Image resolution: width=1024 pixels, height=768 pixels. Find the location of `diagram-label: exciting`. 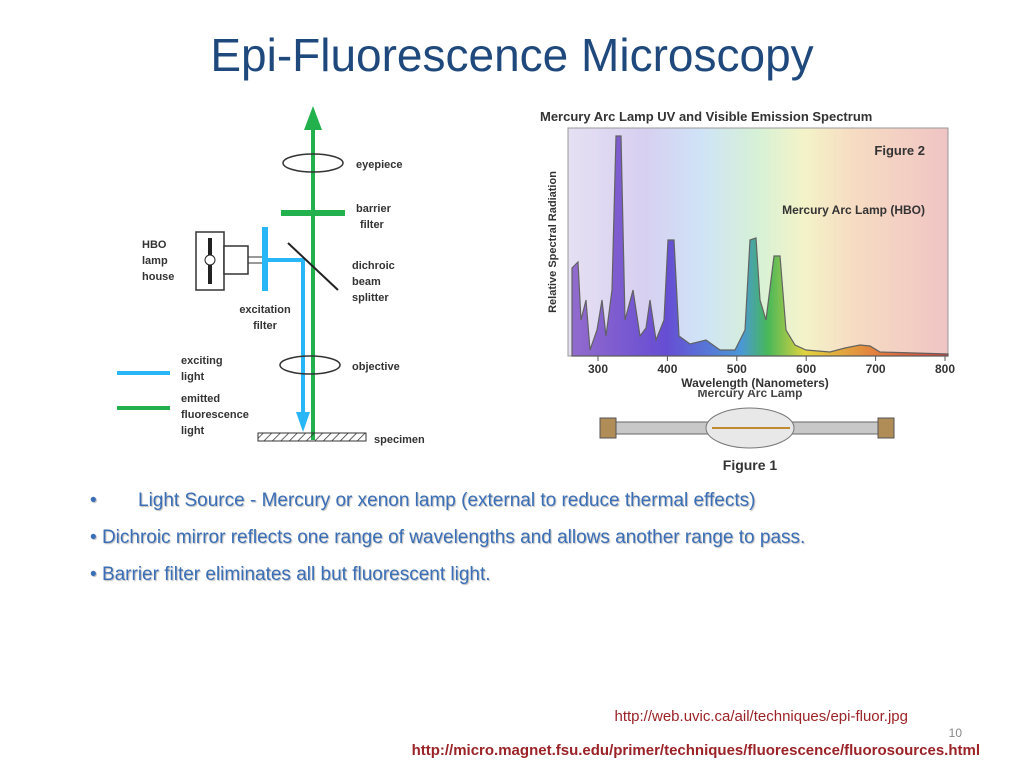

diagram-label: exciting is located at coordinates (202, 361).